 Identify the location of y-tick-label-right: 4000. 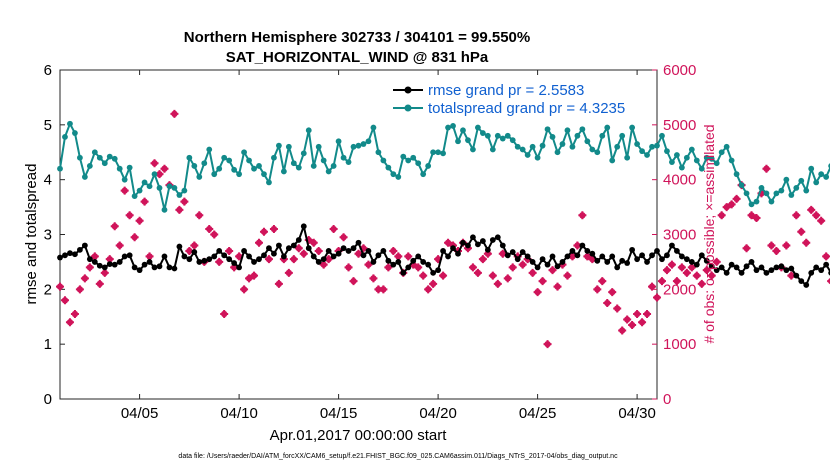
(679, 180).